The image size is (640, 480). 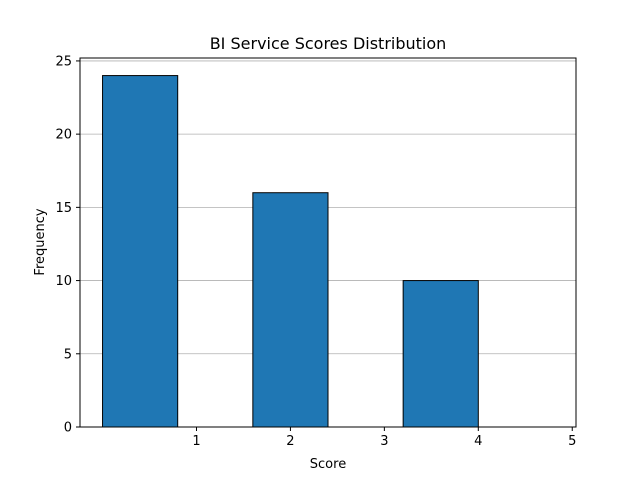 I want to click on y-axis-label: Frequency, so click(x=40, y=241).